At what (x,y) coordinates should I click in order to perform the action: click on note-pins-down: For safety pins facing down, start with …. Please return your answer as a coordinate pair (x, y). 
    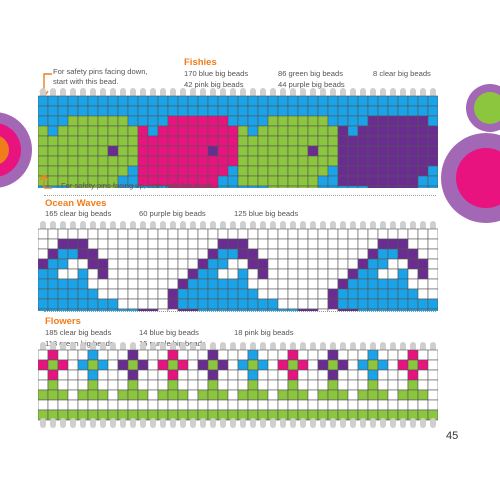
    Looking at the image, I should click on (100, 77).